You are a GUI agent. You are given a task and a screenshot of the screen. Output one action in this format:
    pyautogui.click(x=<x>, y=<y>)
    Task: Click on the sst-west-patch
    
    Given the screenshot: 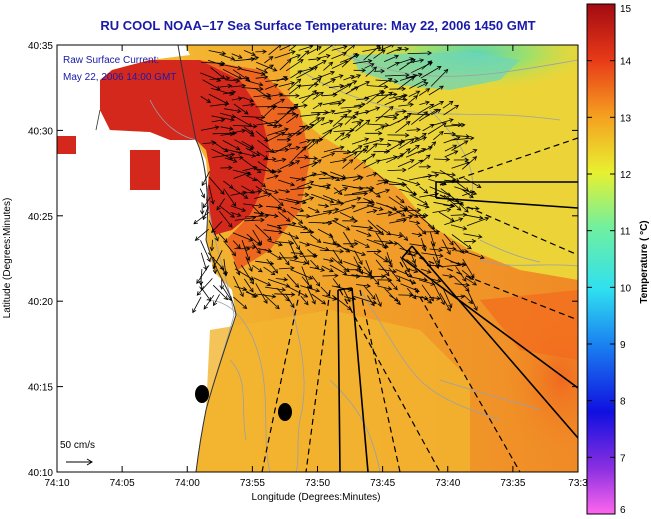 What is the action you would take?
    pyautogui.click(x=66, y=145)
    